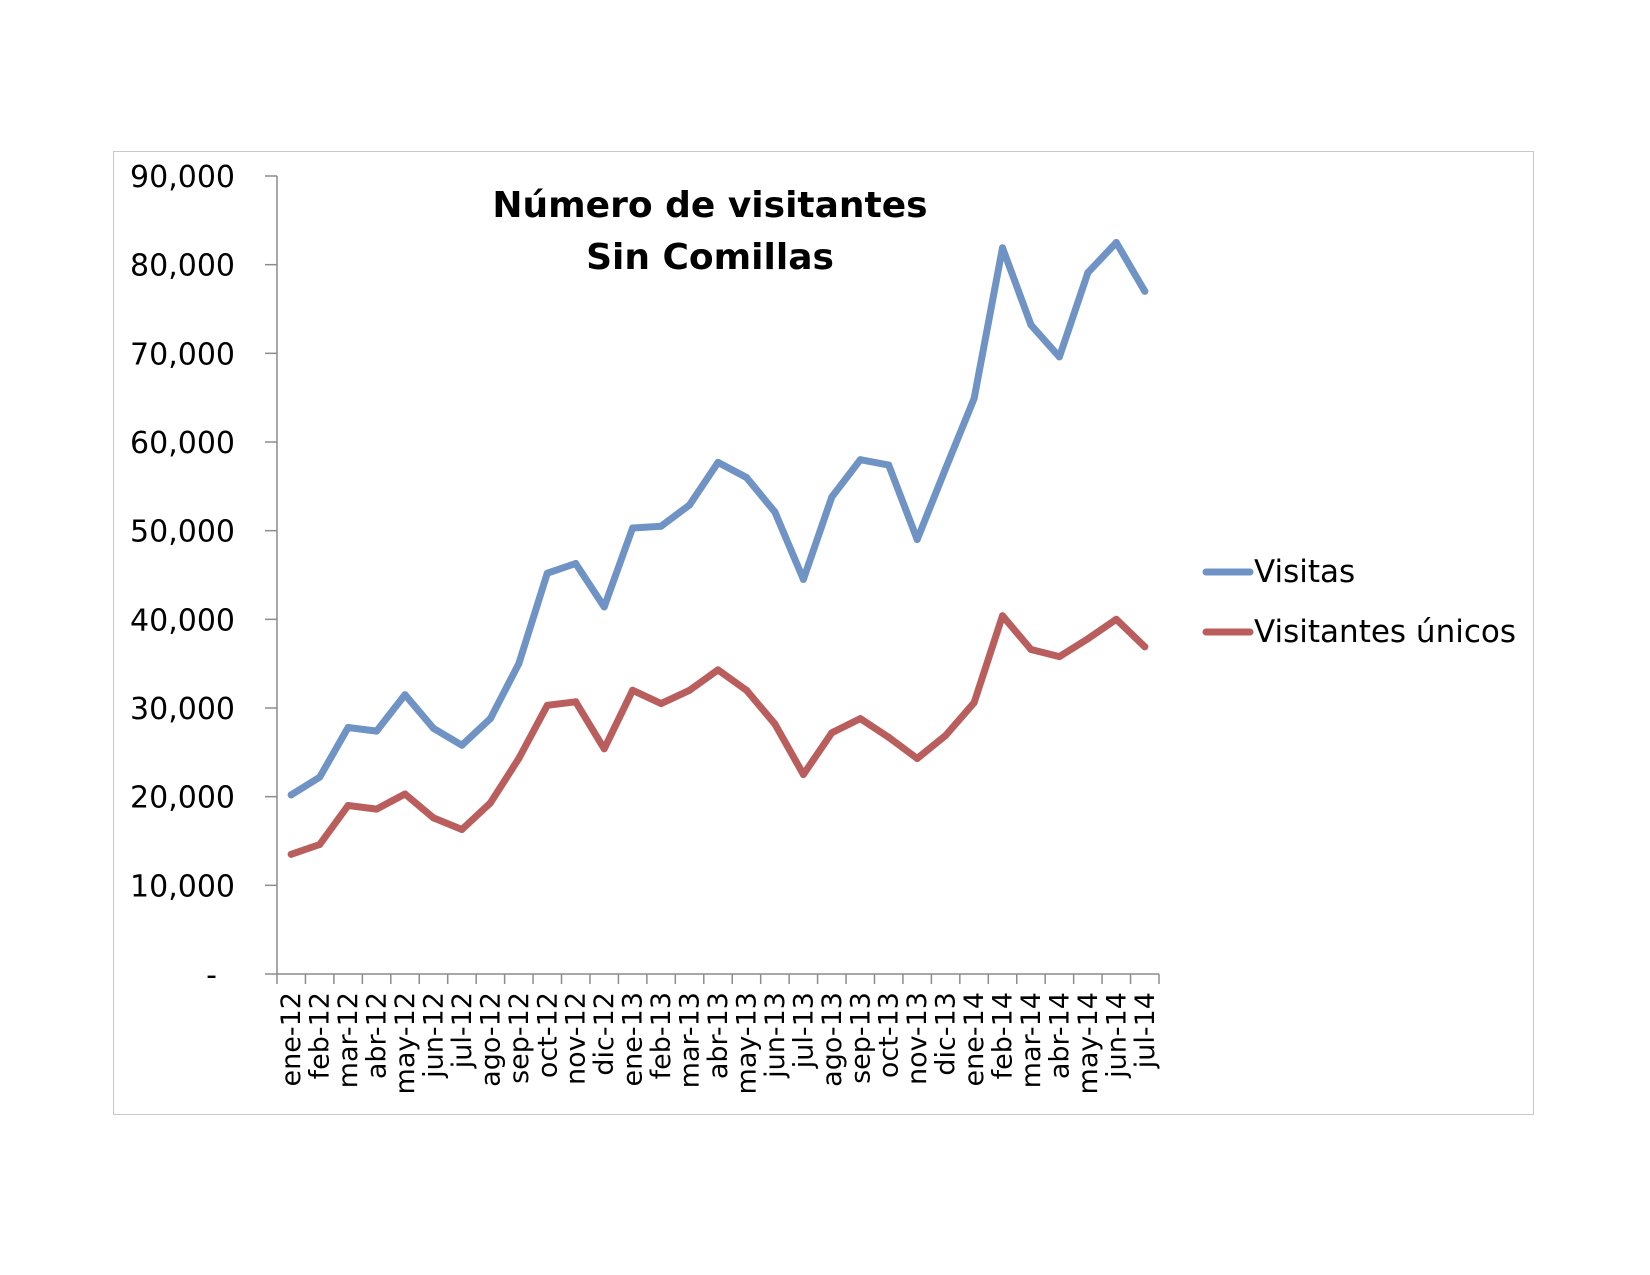 The image size is (1650, 1275). I want to click on y-tick-label: 30,000, so click(182, 709).